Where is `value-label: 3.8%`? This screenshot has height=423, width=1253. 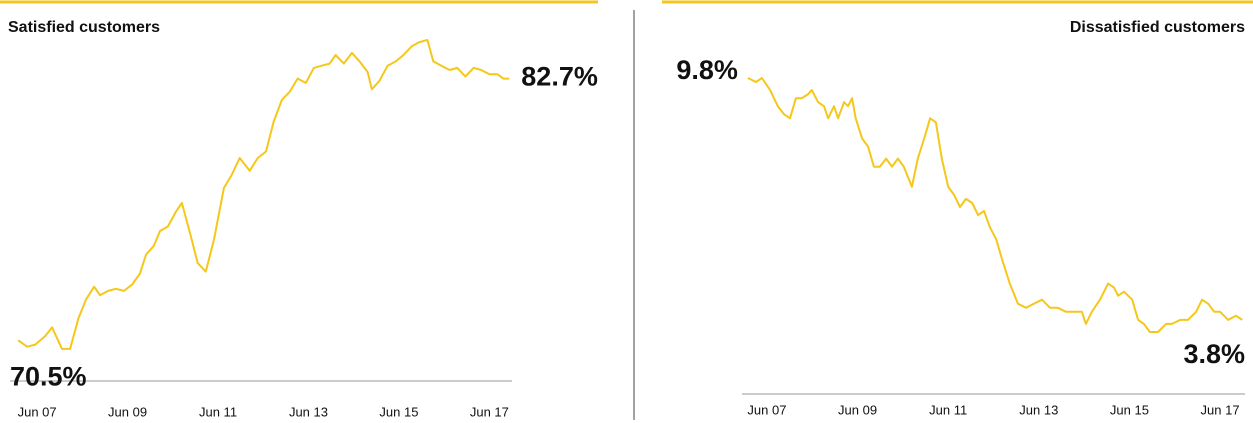 value-label: 3.8% is located at coordinates (1214, 354).